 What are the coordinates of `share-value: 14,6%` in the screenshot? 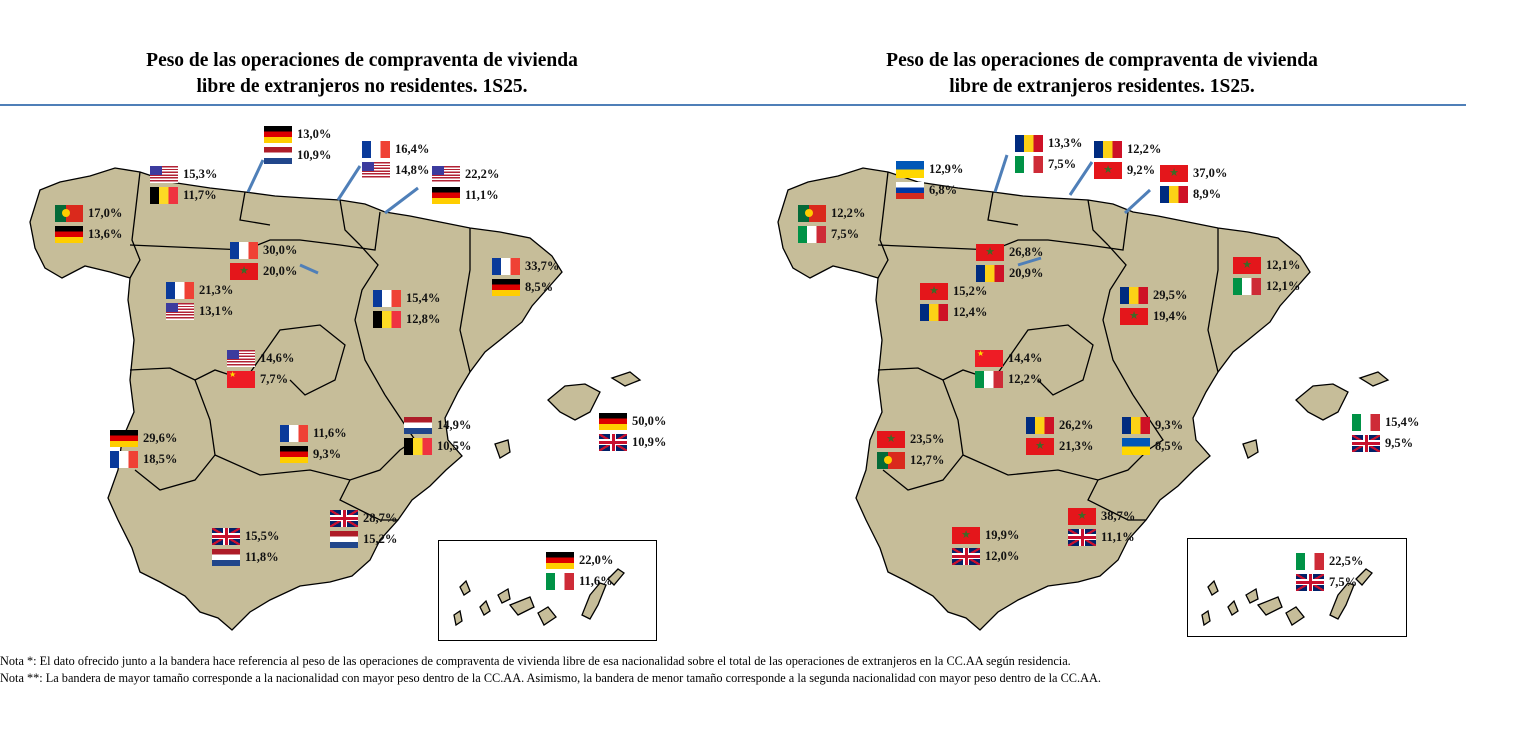 It's located at (277, 357).